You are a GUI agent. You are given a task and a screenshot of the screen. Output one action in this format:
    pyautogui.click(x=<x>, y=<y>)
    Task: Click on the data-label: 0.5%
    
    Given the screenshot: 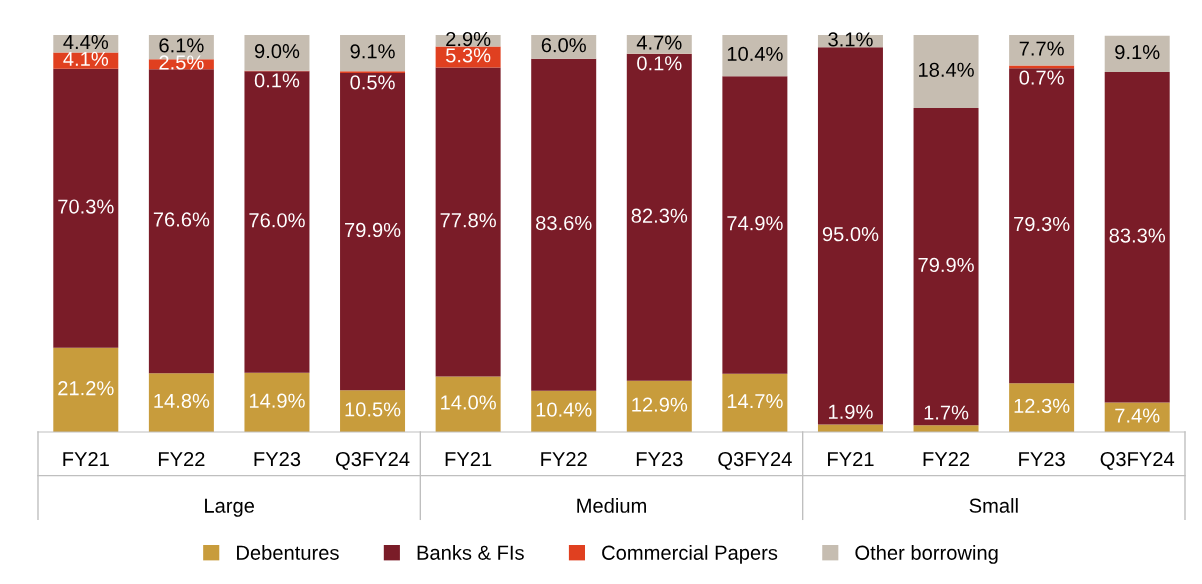 What is the action you would take?
    pyautogui.click(x=372, y=82)
    